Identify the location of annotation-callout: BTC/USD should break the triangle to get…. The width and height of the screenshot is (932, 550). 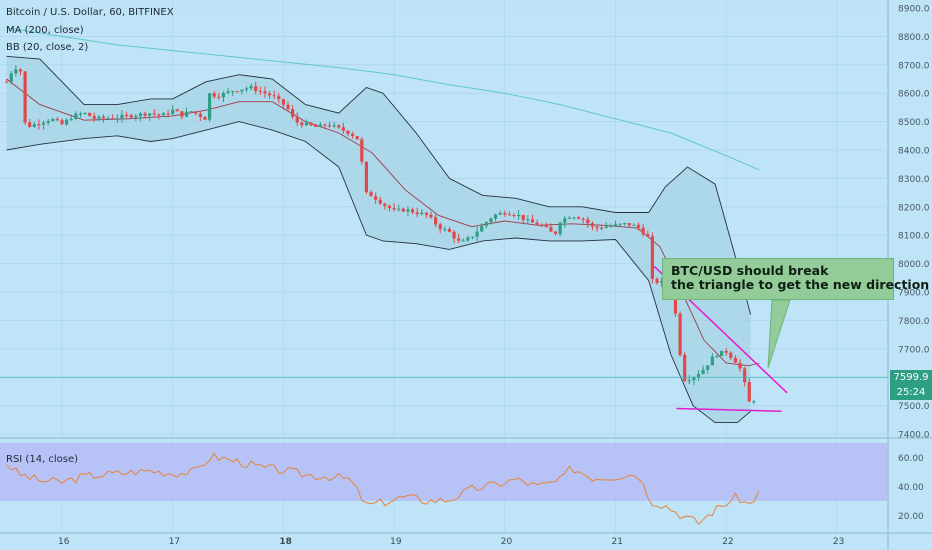
(795, 279).